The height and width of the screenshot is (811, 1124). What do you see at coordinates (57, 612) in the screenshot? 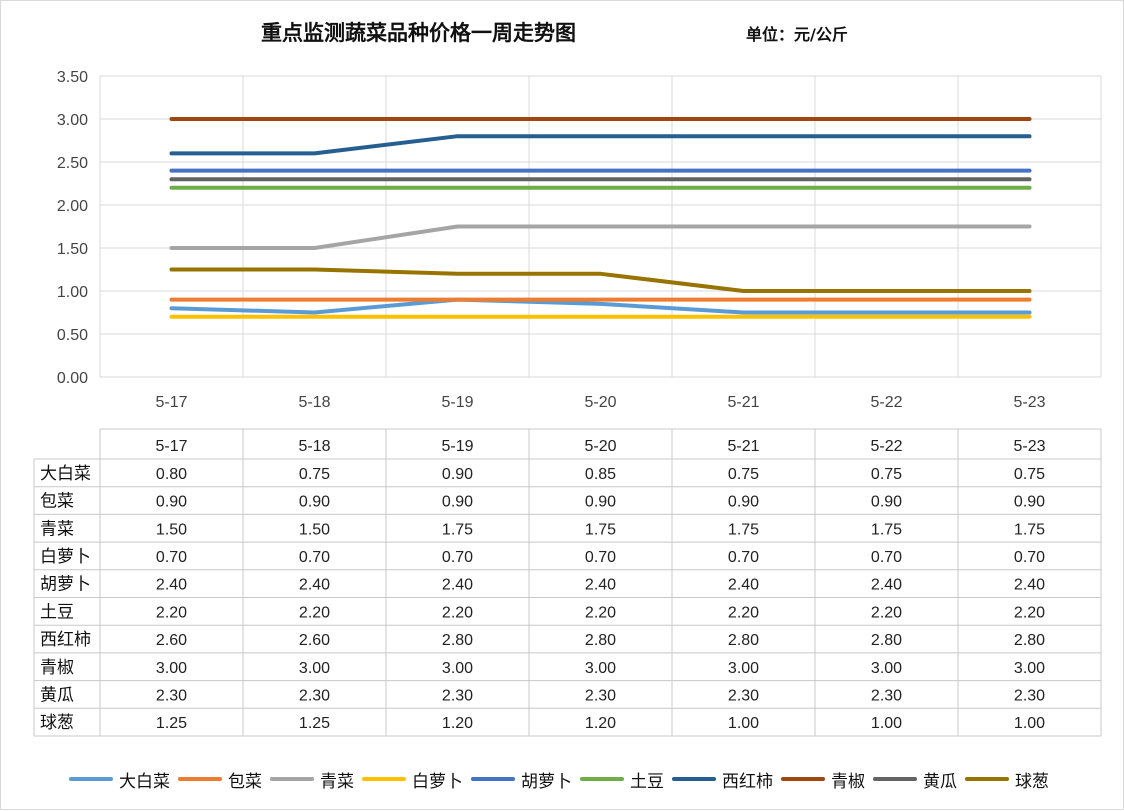
I see `table-row-label: 土豆` at bounding box center [57, 612].